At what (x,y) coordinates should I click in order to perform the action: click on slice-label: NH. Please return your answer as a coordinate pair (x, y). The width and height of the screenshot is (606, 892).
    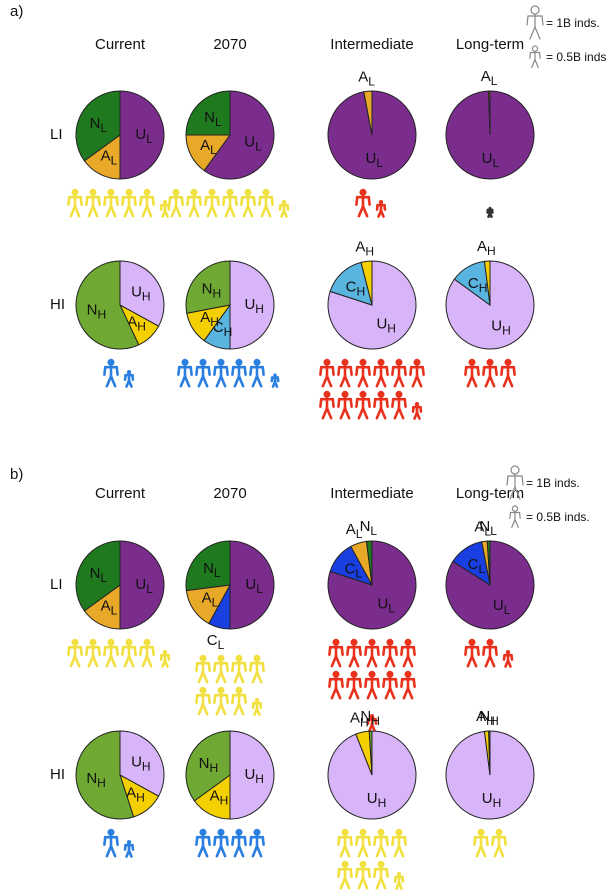
    Looking at the image, I should click on (209, 765).